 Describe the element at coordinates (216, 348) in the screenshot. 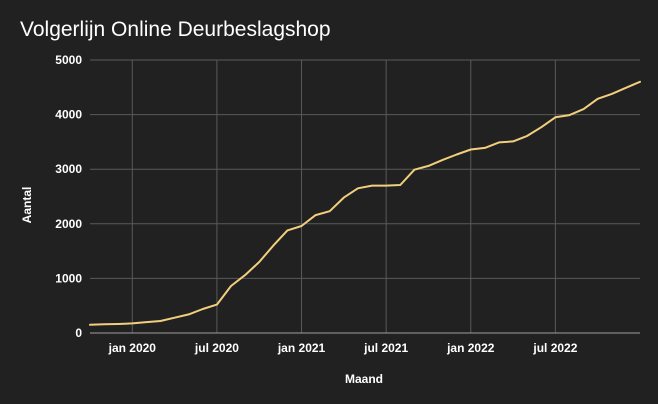

I see `x-tick-label: jul 2020` at that location.